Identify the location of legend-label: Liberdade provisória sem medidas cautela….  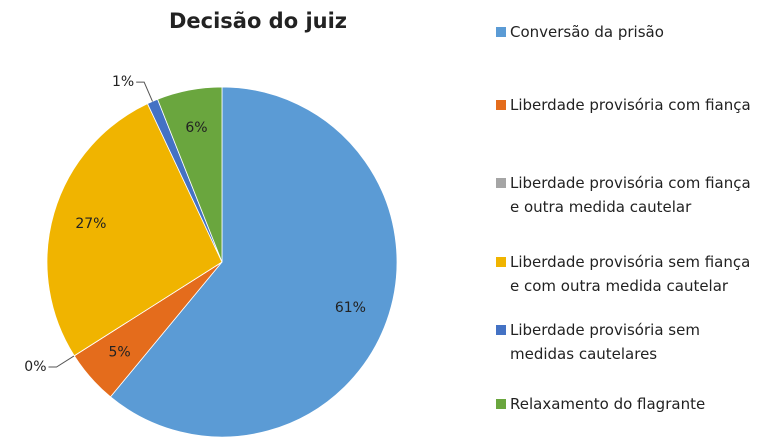
(605, 342).